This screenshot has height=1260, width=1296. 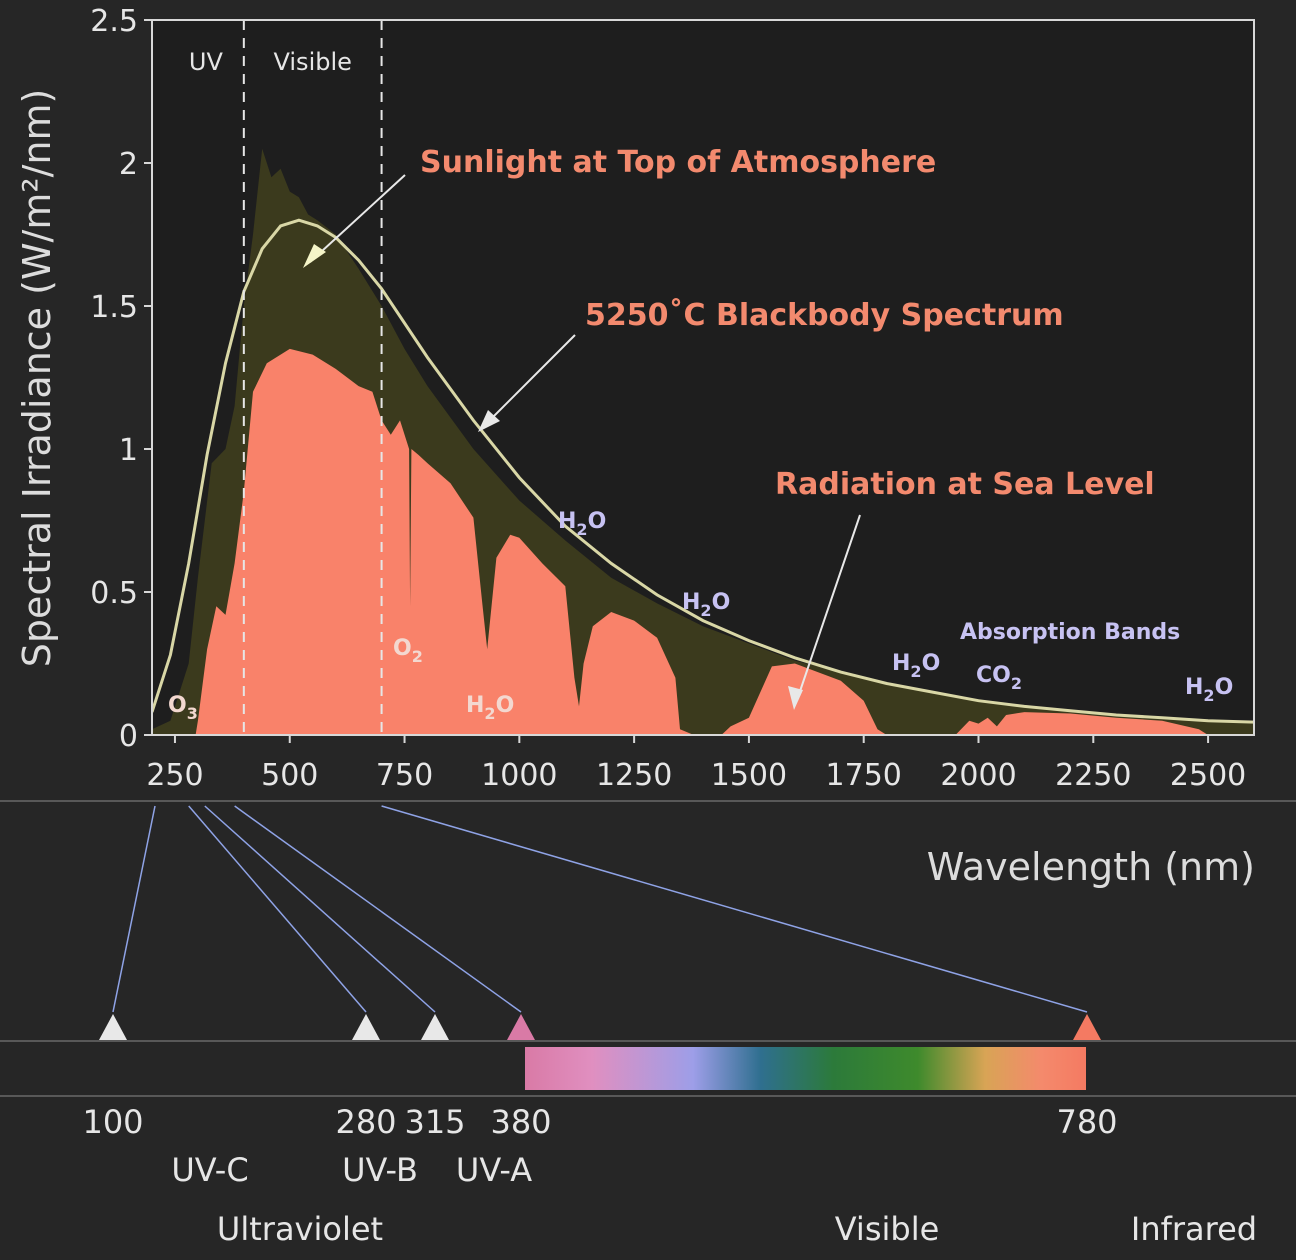 What do you see at coordinates (313, 62) in the screenshot?
I see `region-label: Visible` at bounding box center [313, 62].